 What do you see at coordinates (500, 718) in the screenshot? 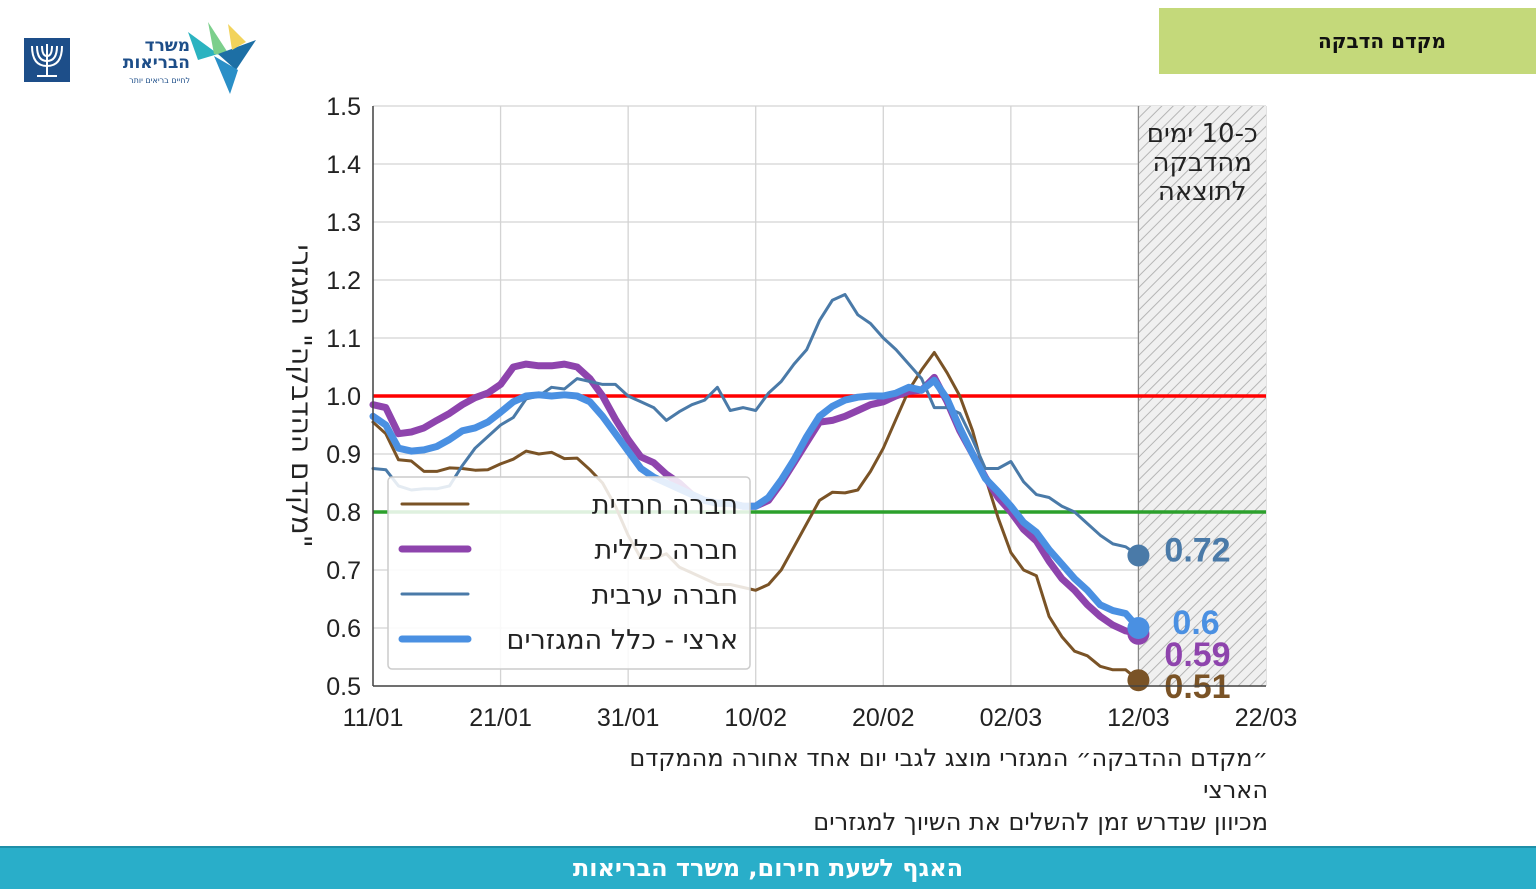
I see `x-tick-label: 21/01` at bounding box center [500, 718].